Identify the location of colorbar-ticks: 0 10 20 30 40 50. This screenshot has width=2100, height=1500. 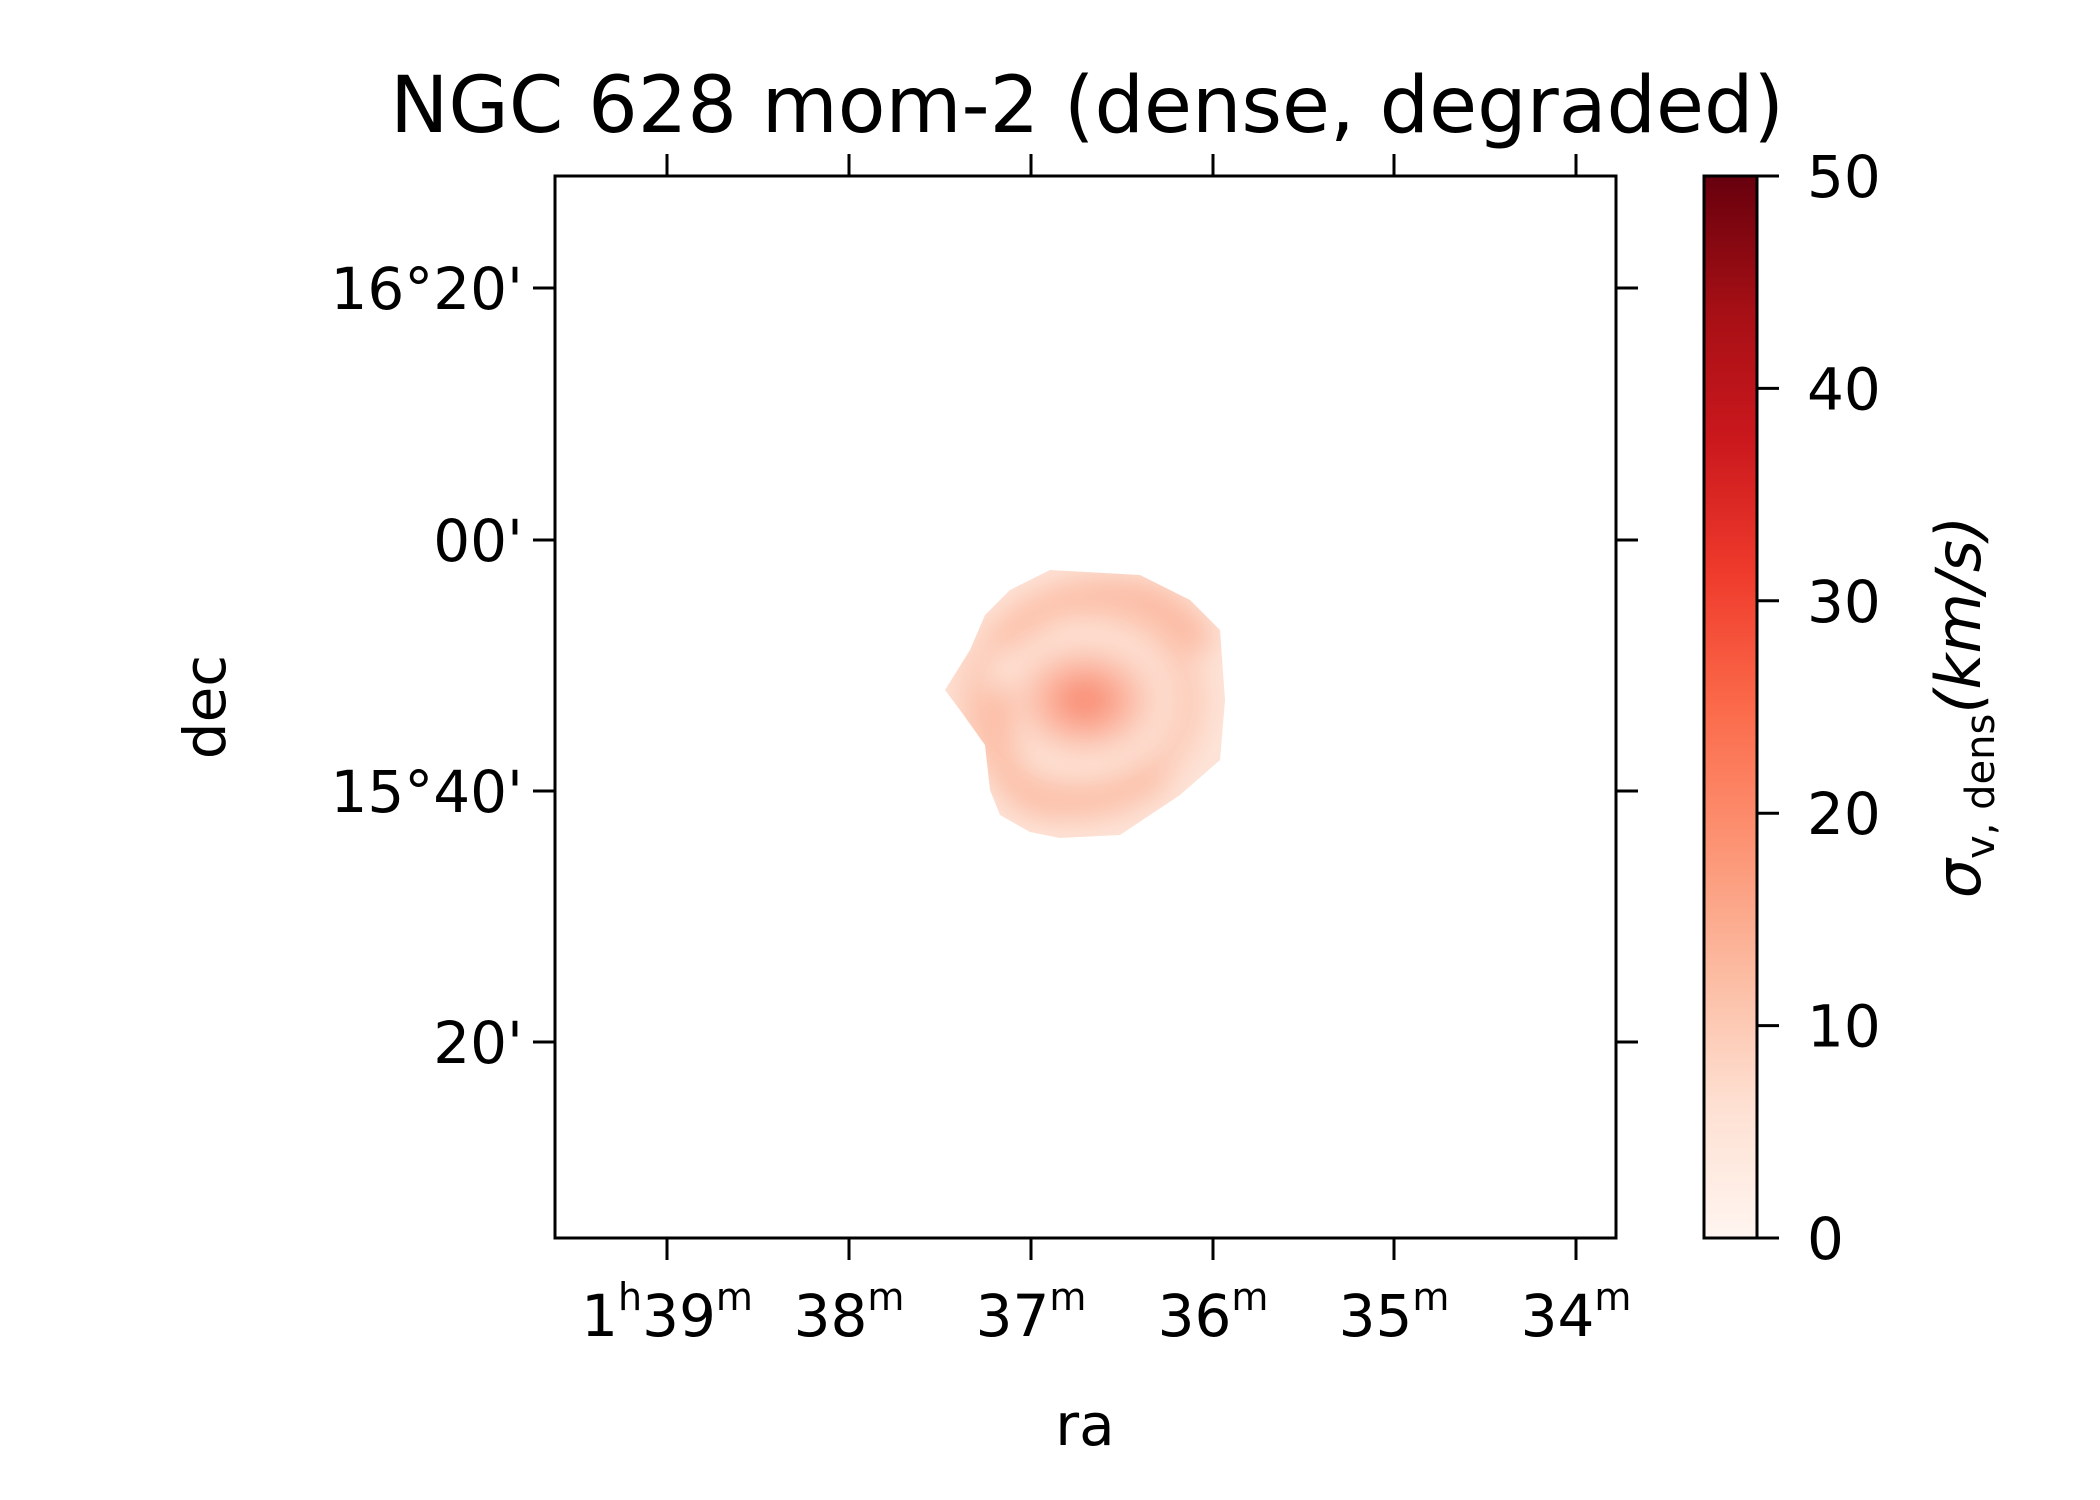
(1819, 708).